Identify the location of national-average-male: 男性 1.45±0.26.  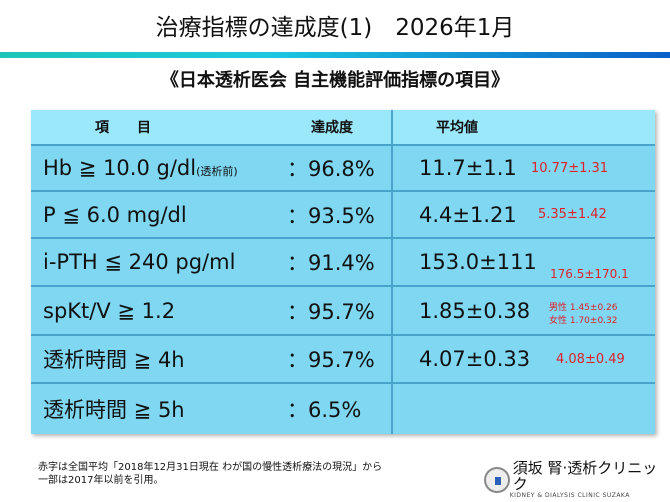
(583, 308).